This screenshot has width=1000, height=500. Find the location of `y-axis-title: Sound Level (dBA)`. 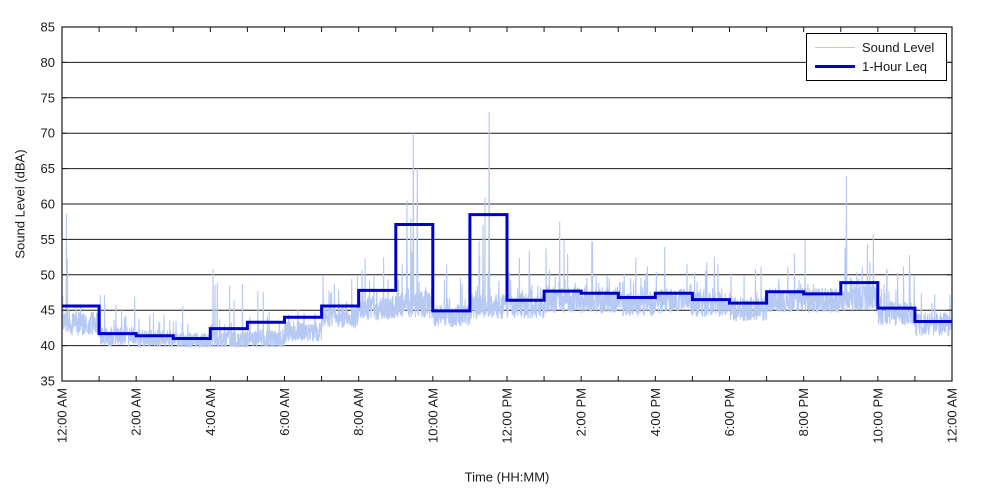

y-axis-title: Sound Level (dBA) is located at coordinates (20, 204).